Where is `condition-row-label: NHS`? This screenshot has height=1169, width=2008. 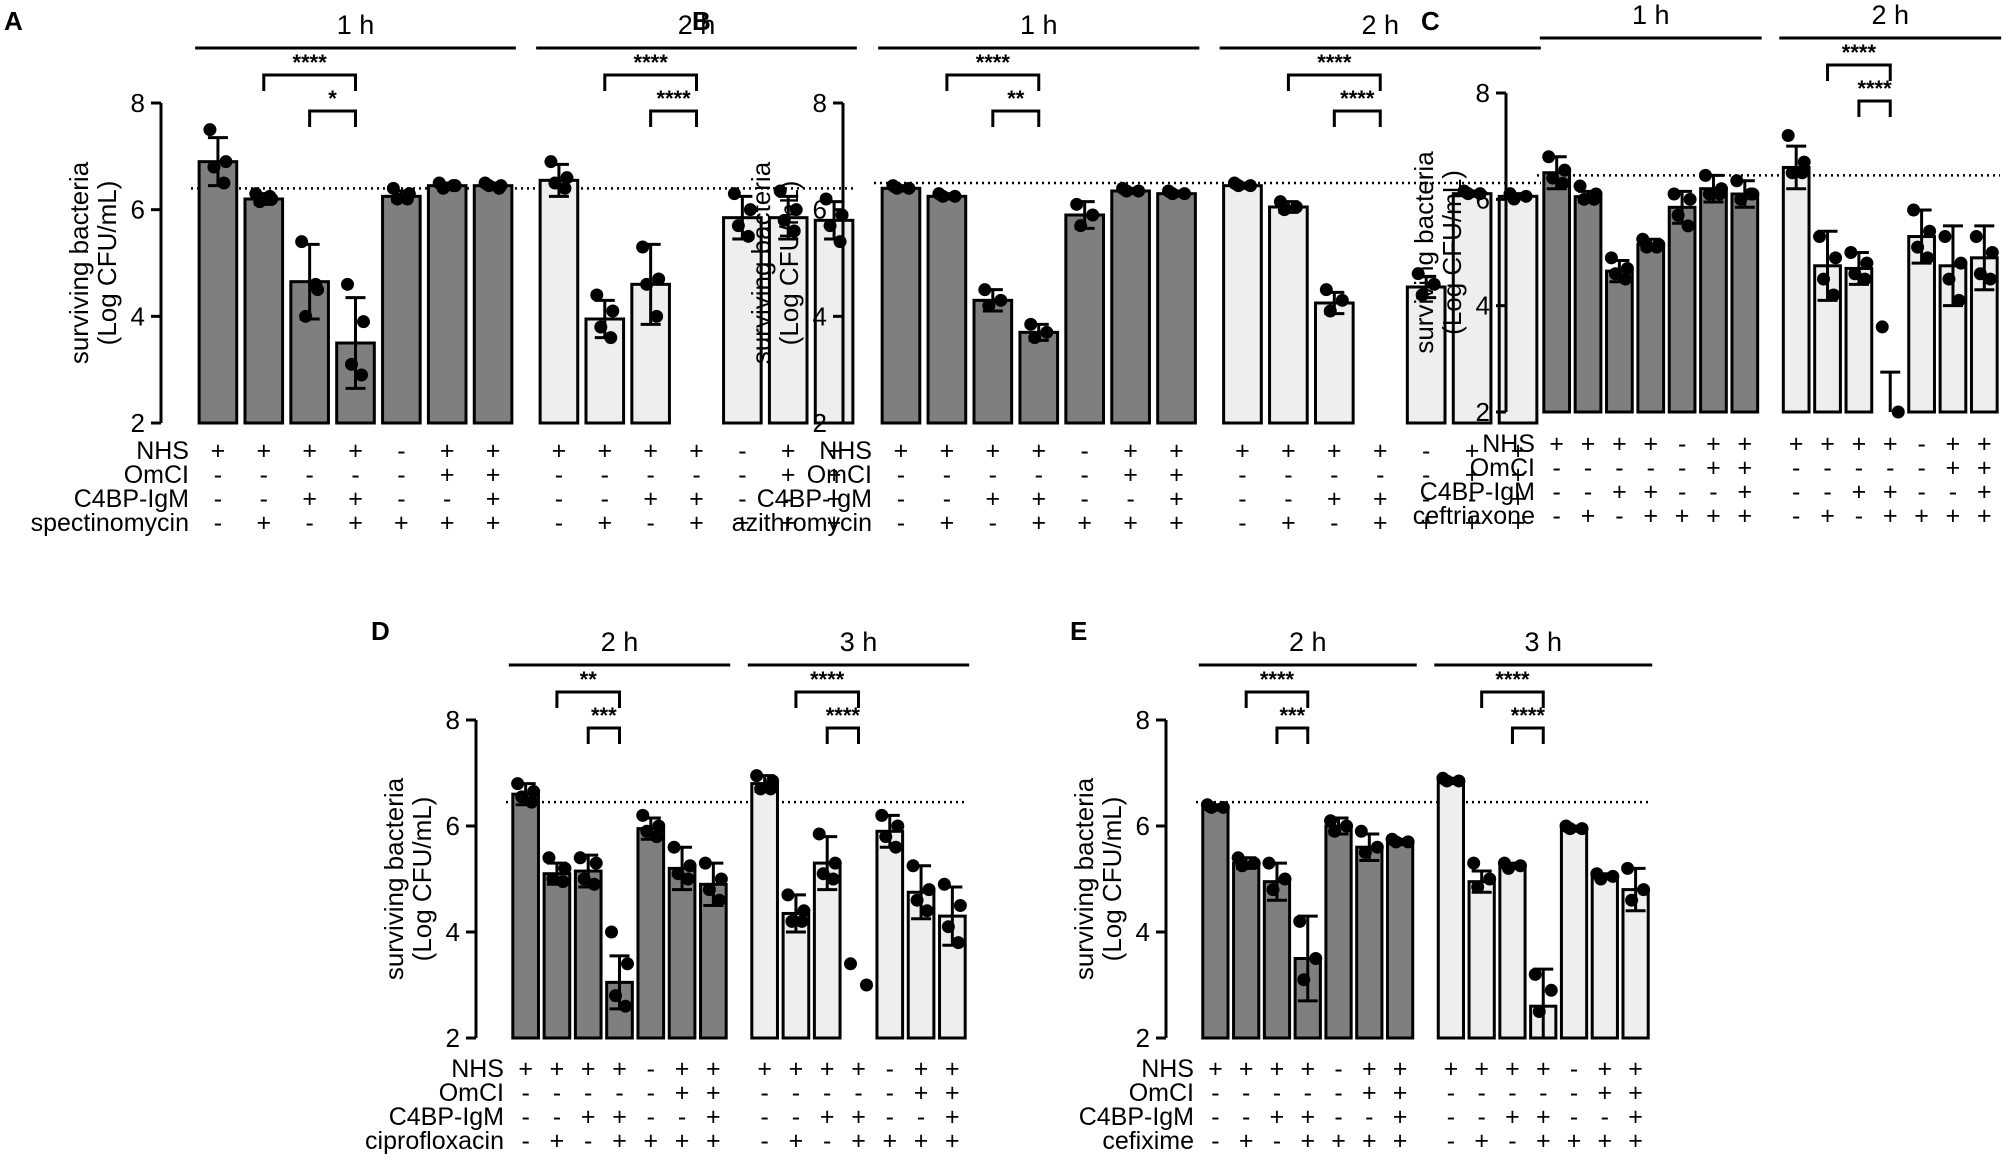 condition-row-label: NHS is located at coordinates (1167, 1069).